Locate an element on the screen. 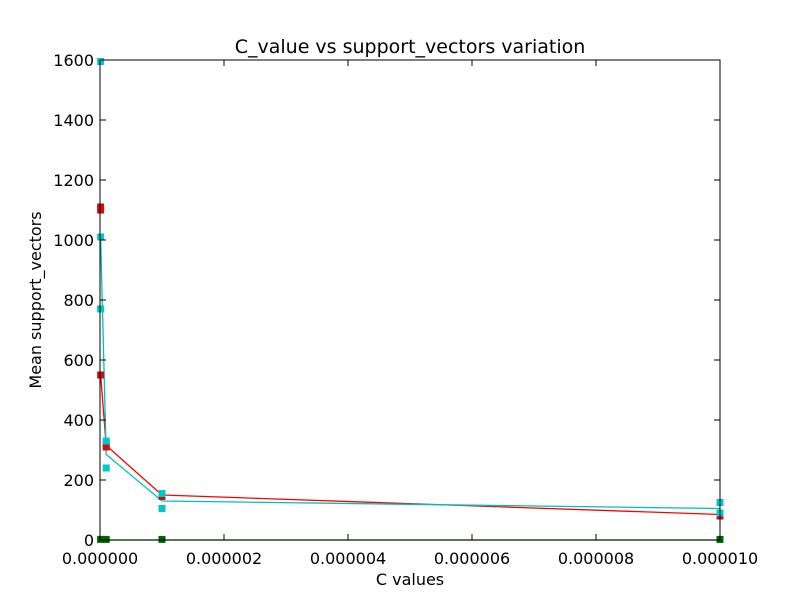 This screenshot has height=600, width=800. x-tick-label-5: 0.000010 is located at coordinates (720, 558).